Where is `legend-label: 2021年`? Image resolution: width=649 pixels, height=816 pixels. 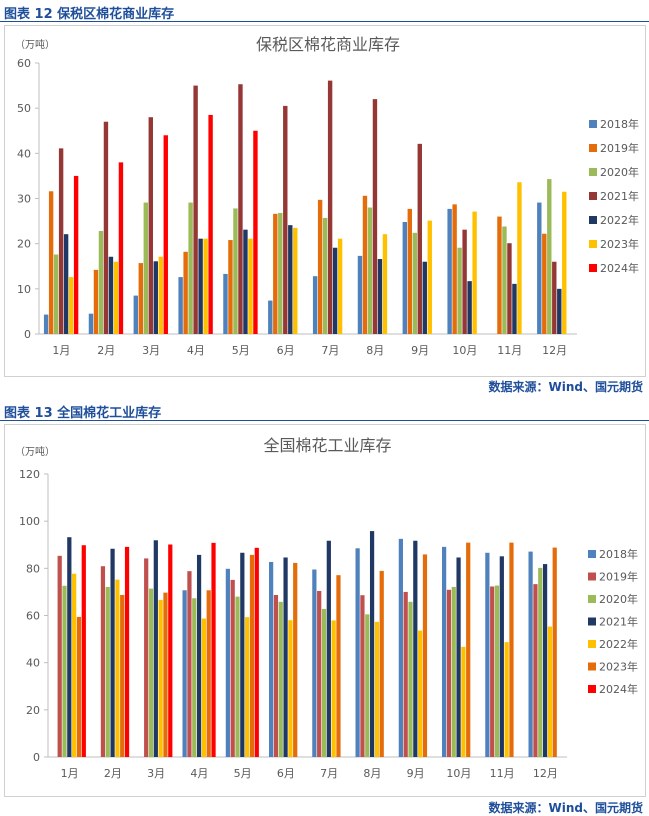
legend-label: 2021年 is located at coordinates (619, 196).